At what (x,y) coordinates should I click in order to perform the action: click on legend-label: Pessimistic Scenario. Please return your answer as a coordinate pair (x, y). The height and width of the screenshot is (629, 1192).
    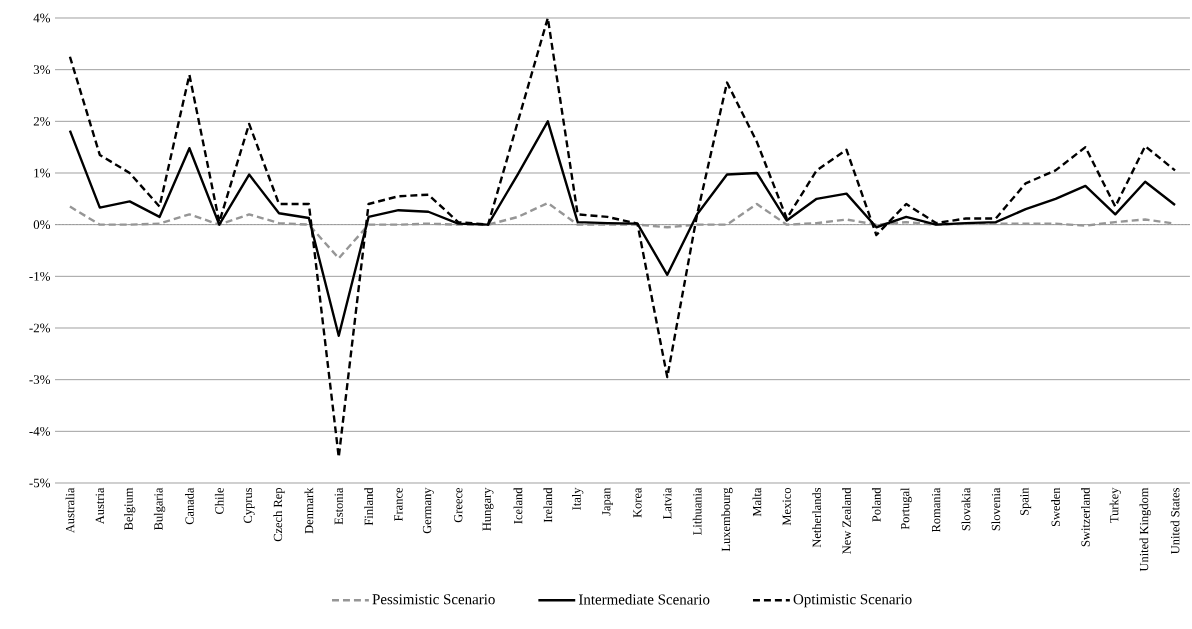
    Looking at the image, I should click on (433, 599).